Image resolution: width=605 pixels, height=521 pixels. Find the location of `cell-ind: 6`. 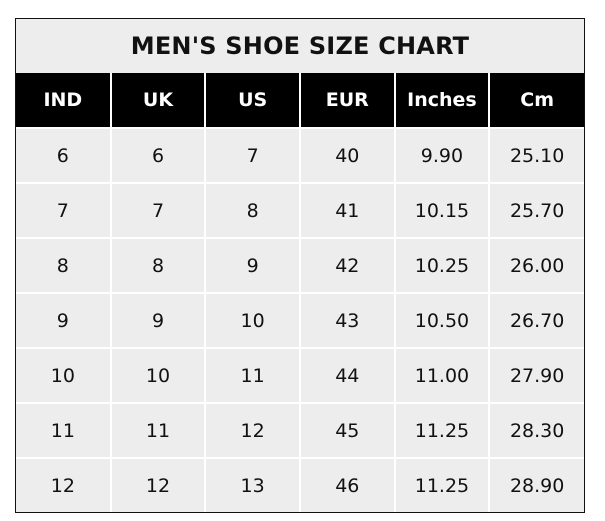

cell-ind: 6 is located at coordinates (63, 155).